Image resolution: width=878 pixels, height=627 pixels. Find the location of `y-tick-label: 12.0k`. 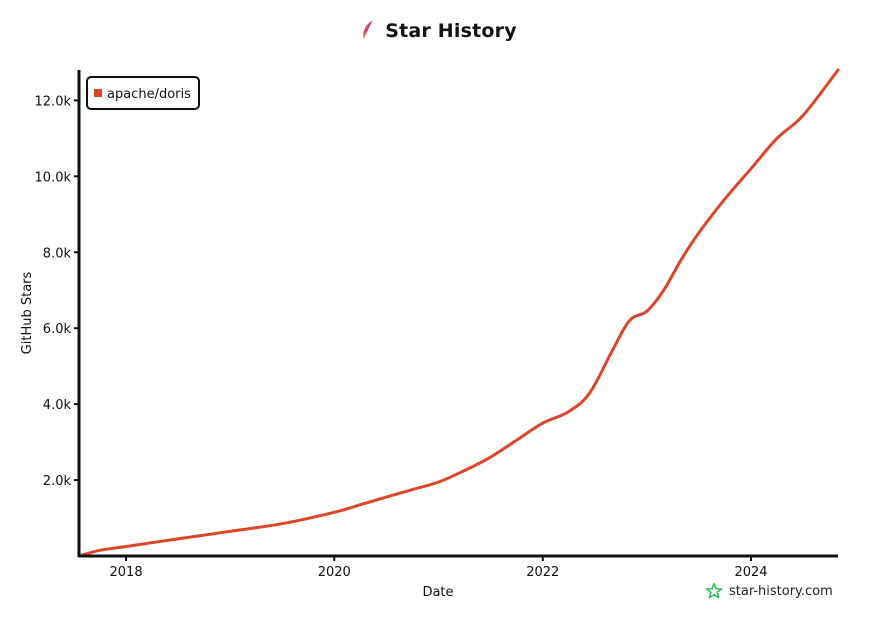

y-tick-label: 12.0k is located at coordinates (53, 101).